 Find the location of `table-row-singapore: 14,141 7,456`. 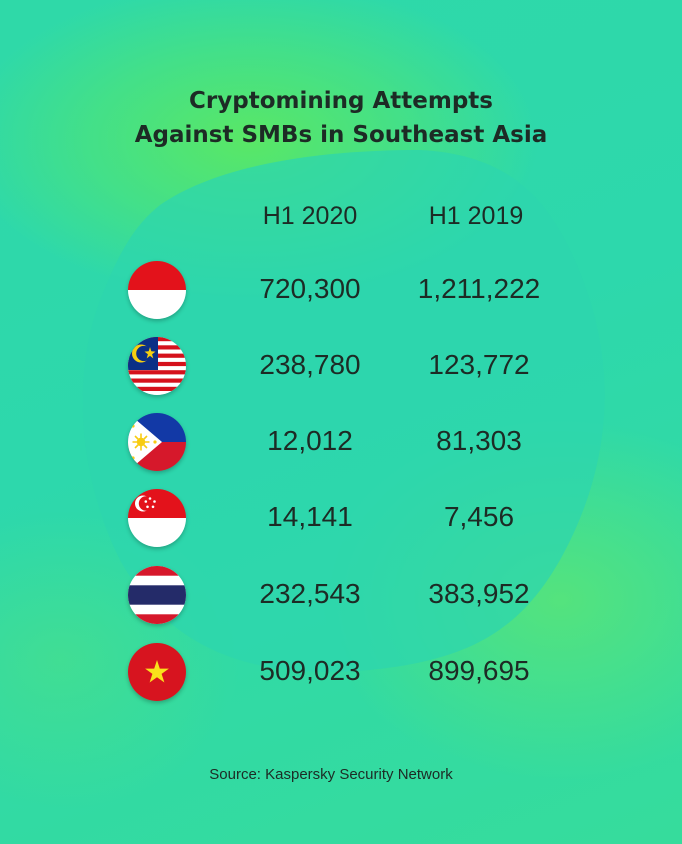

table-row-singapore: 14,141 7,456 is located at coordinates (341, 518).